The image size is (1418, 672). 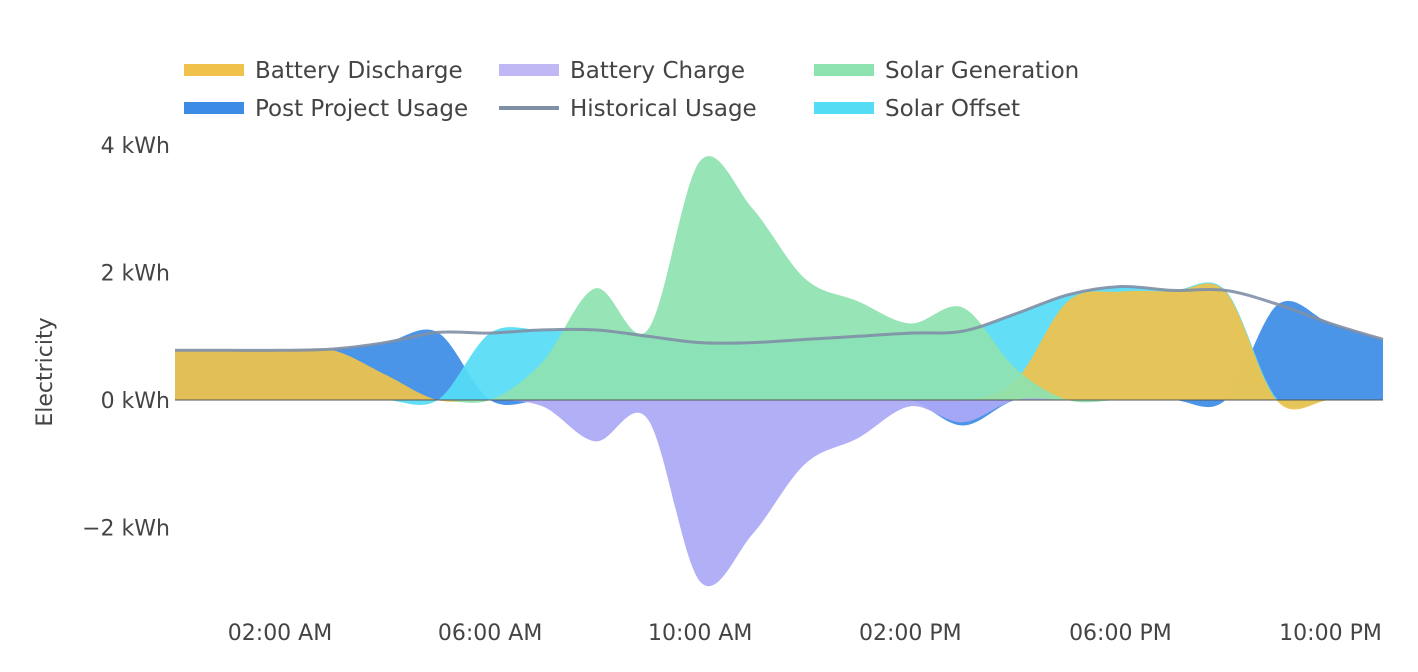 I want to click on x-tick-label: 06:00 PM, so click(x=1120, y=633).